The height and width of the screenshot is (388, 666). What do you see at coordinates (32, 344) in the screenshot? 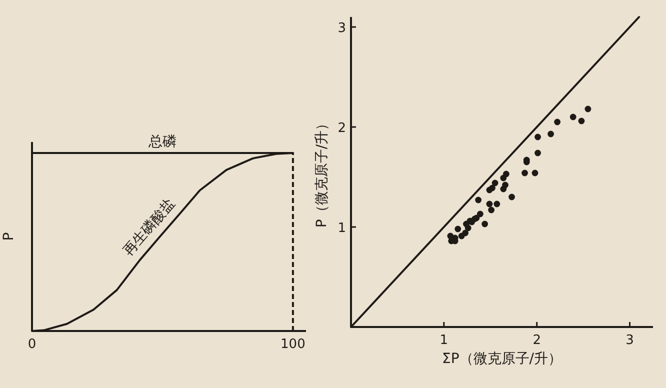
I see `x-tick-label: 0` at bounding box center [32, 344].